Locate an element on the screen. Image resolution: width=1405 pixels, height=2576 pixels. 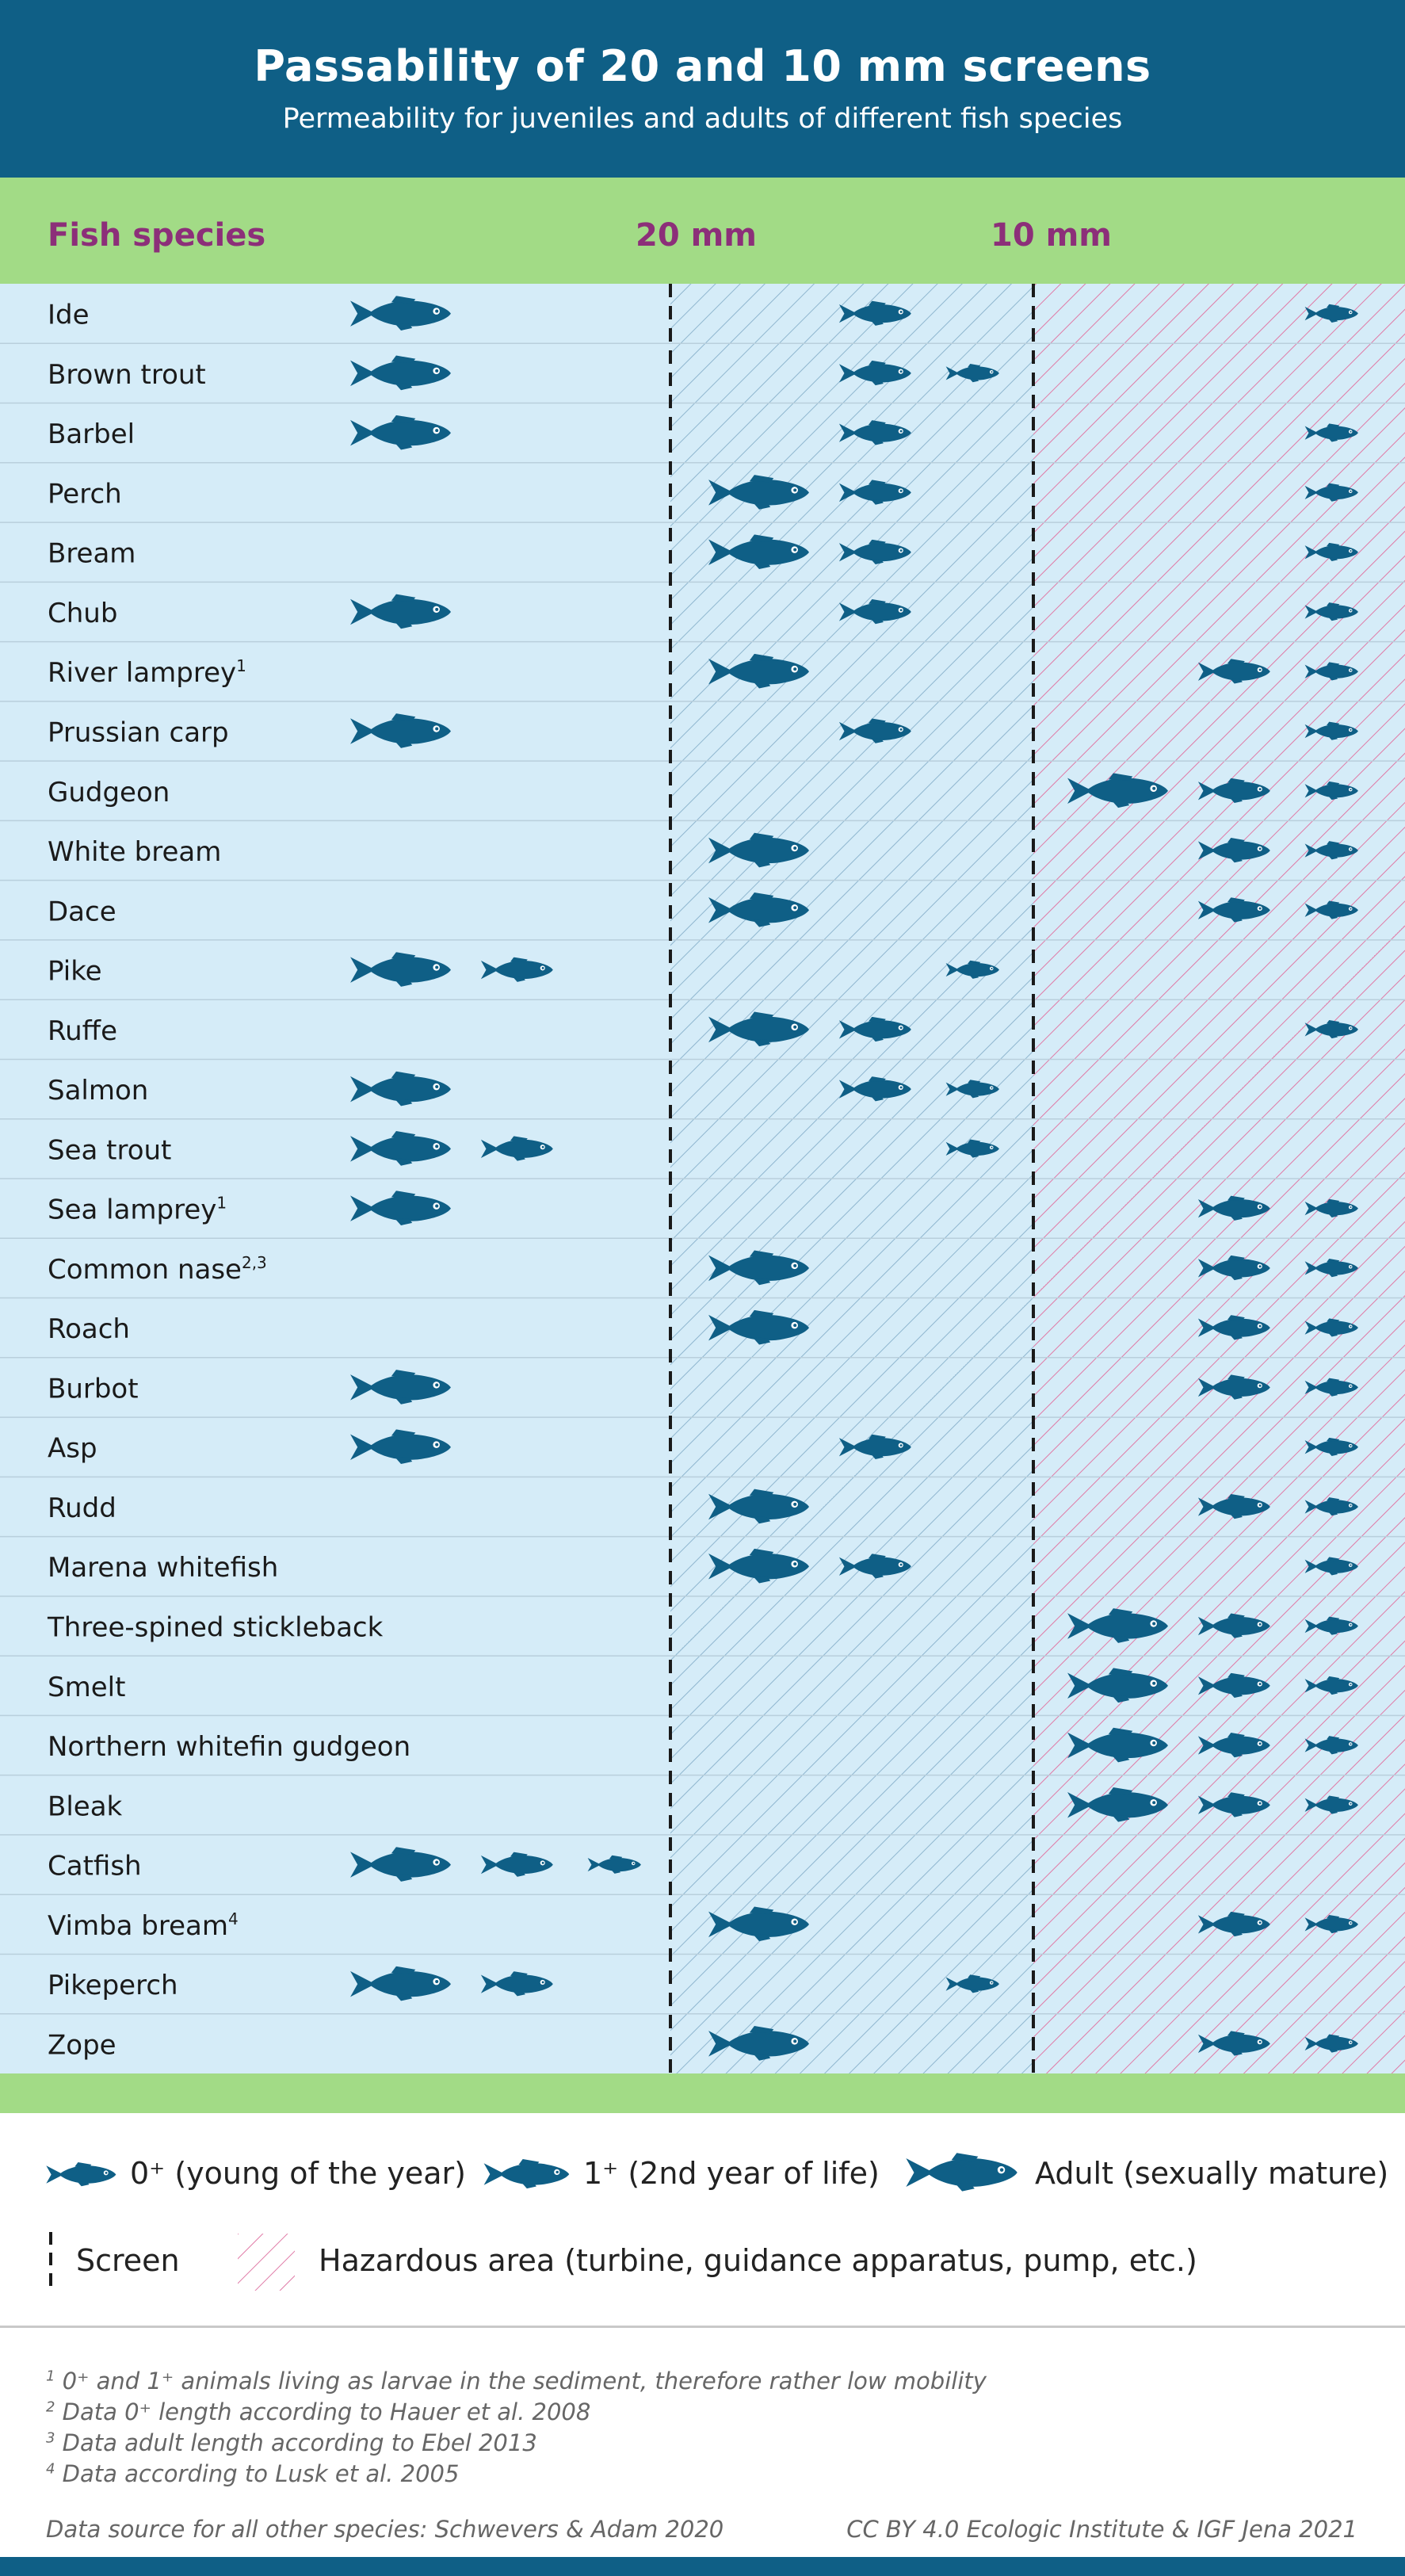
legend-1plus-label: 1⁺ (2nd year of life) is located at coordinates (731, 2173).